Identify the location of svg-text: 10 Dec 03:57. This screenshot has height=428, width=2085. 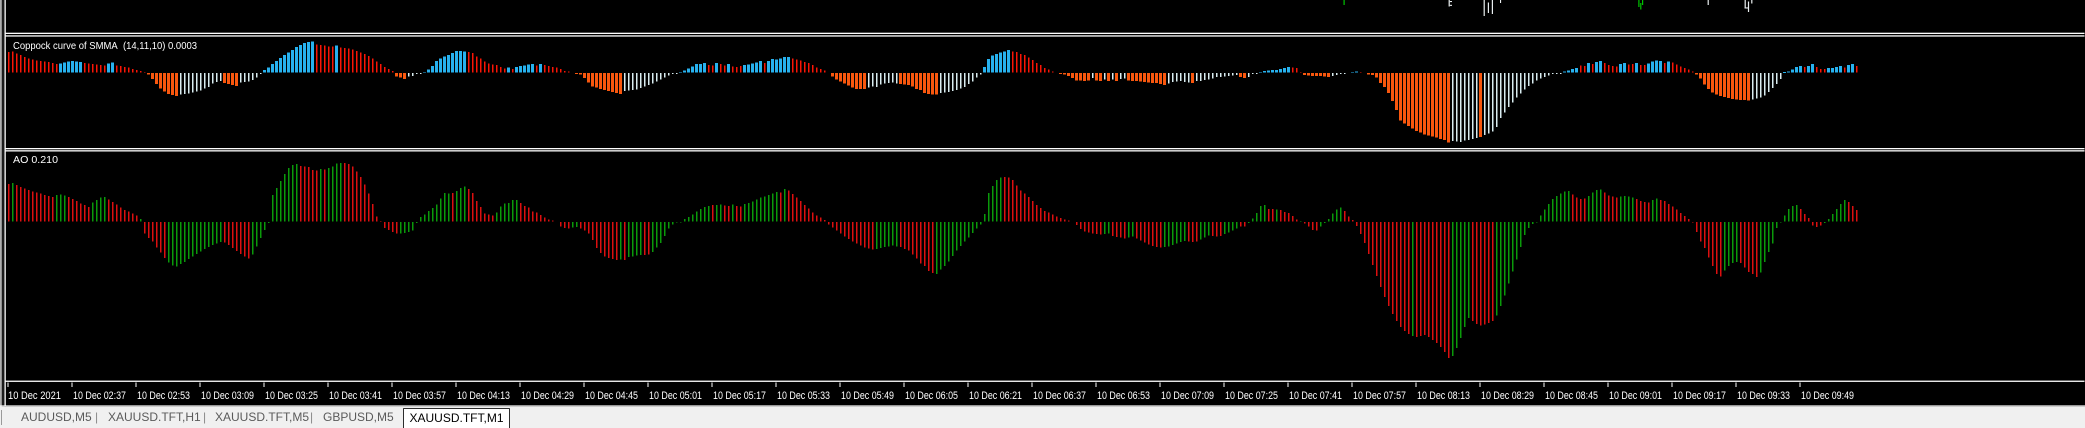
(419, 396).